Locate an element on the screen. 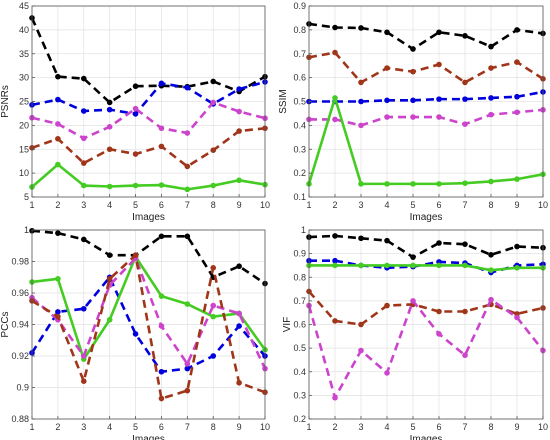 The image size is (550, 440). pcc-y-tick-label: 1 is located at coordinates (26, 230).